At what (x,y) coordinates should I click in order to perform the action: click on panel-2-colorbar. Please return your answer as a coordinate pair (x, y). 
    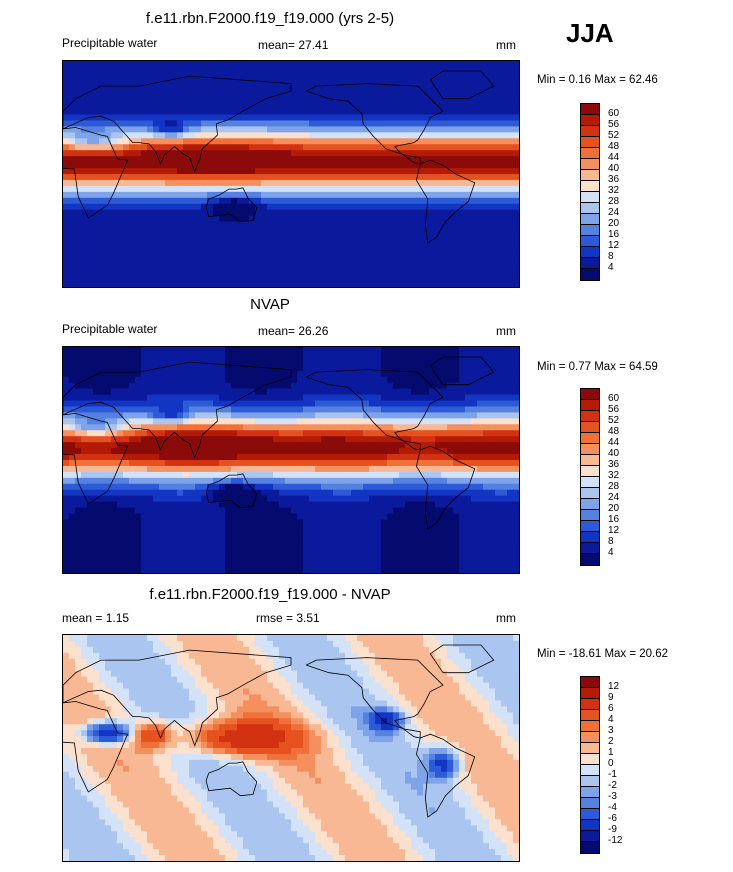
    Looking at the image, I should click on (590, 477).